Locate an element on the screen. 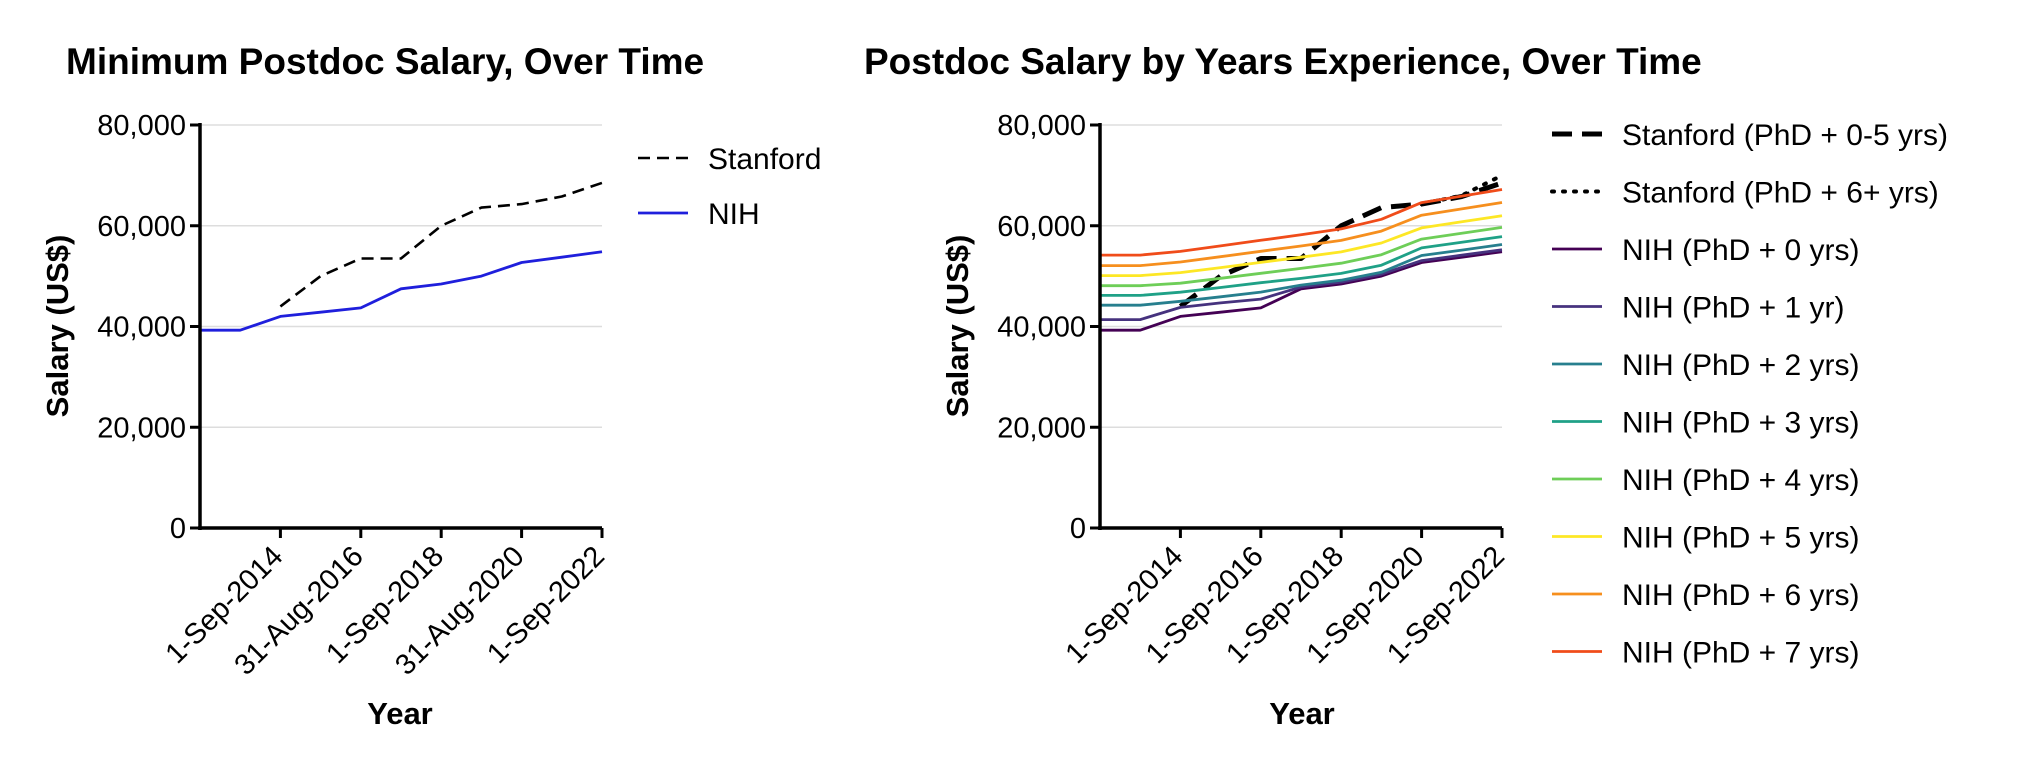 The height and width of the screenshot is (771, 2017). chart2-legend-label-1: Stanford (PhD + 6+ yrs) is located at coordinates (1780, 193).